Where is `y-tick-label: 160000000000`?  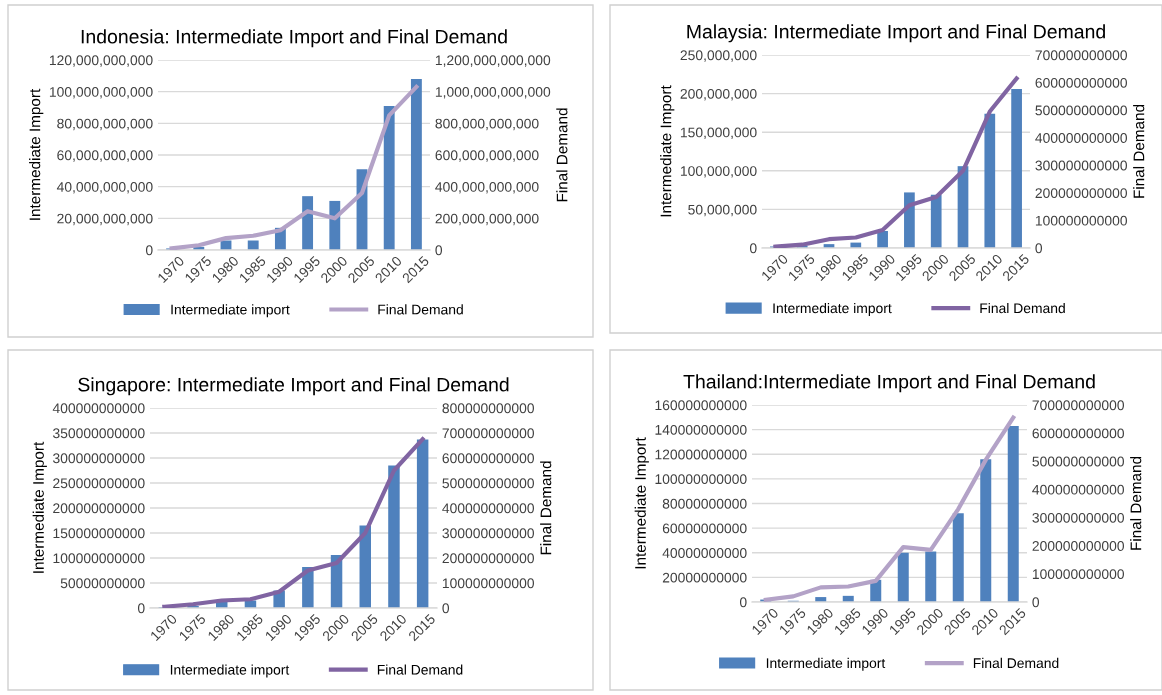 y-tick-label: 160000000000 is located at coordinates (701, 405).